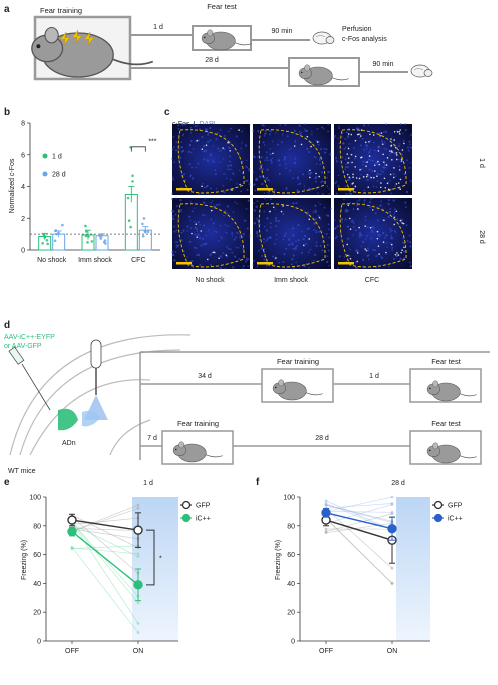 Image resolution: width=498 pixels, height=685 pixels. I want to click on chartE-sig-bracket, so click(150, 557).